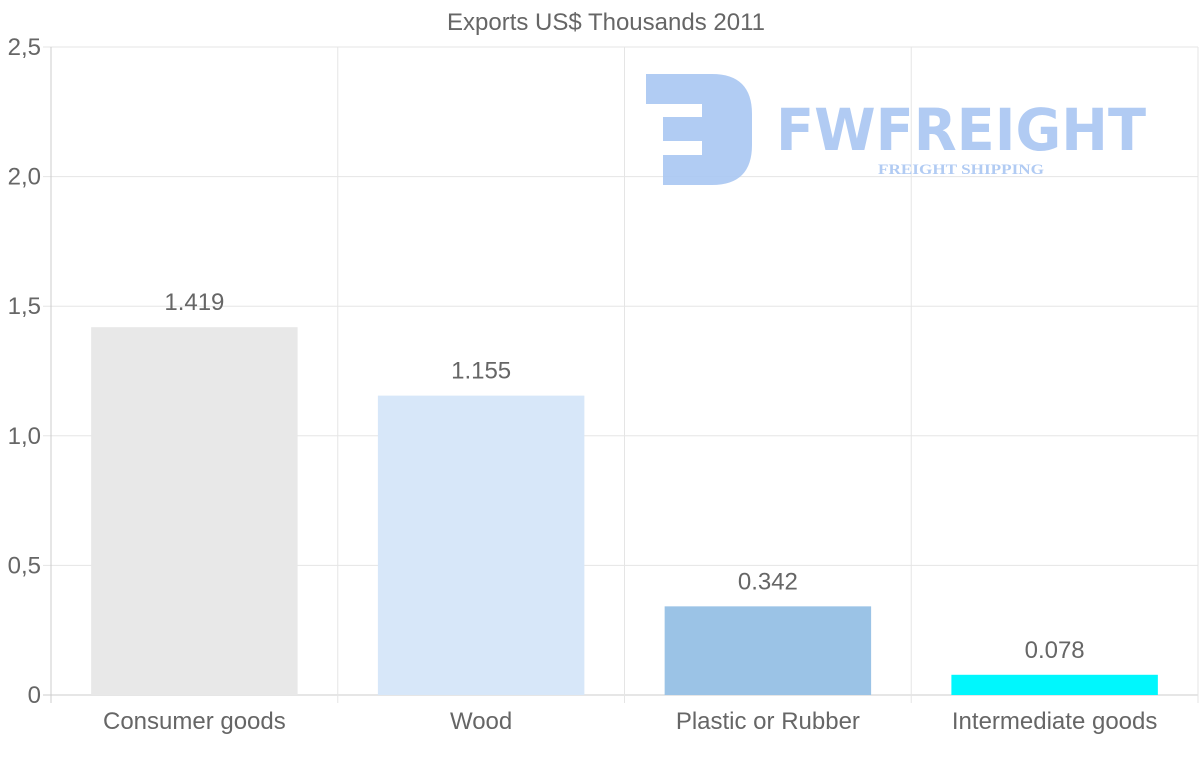 This screenshot has height=763, width=1200. Describe the element at coordinates (194, 302) in the screenshot. I see `data-label: 1.419` at that location.